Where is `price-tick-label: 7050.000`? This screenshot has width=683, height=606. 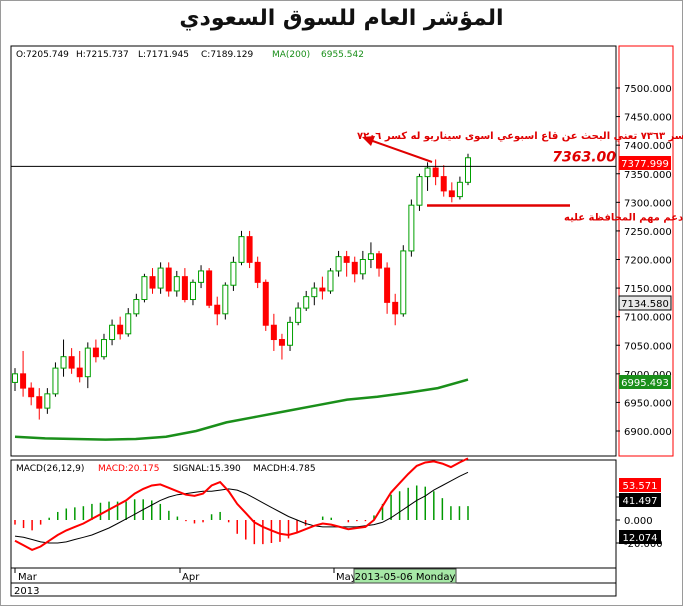
price-tick-label: 7050.000 is located at coordinates (648, 346).